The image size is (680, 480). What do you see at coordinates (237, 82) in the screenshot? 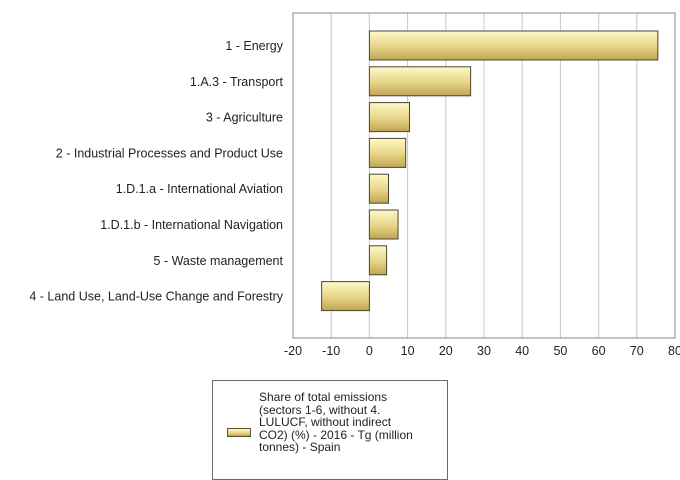
I see `category-label: 1.A.3 - Transport` at bounding box center [237, 82].